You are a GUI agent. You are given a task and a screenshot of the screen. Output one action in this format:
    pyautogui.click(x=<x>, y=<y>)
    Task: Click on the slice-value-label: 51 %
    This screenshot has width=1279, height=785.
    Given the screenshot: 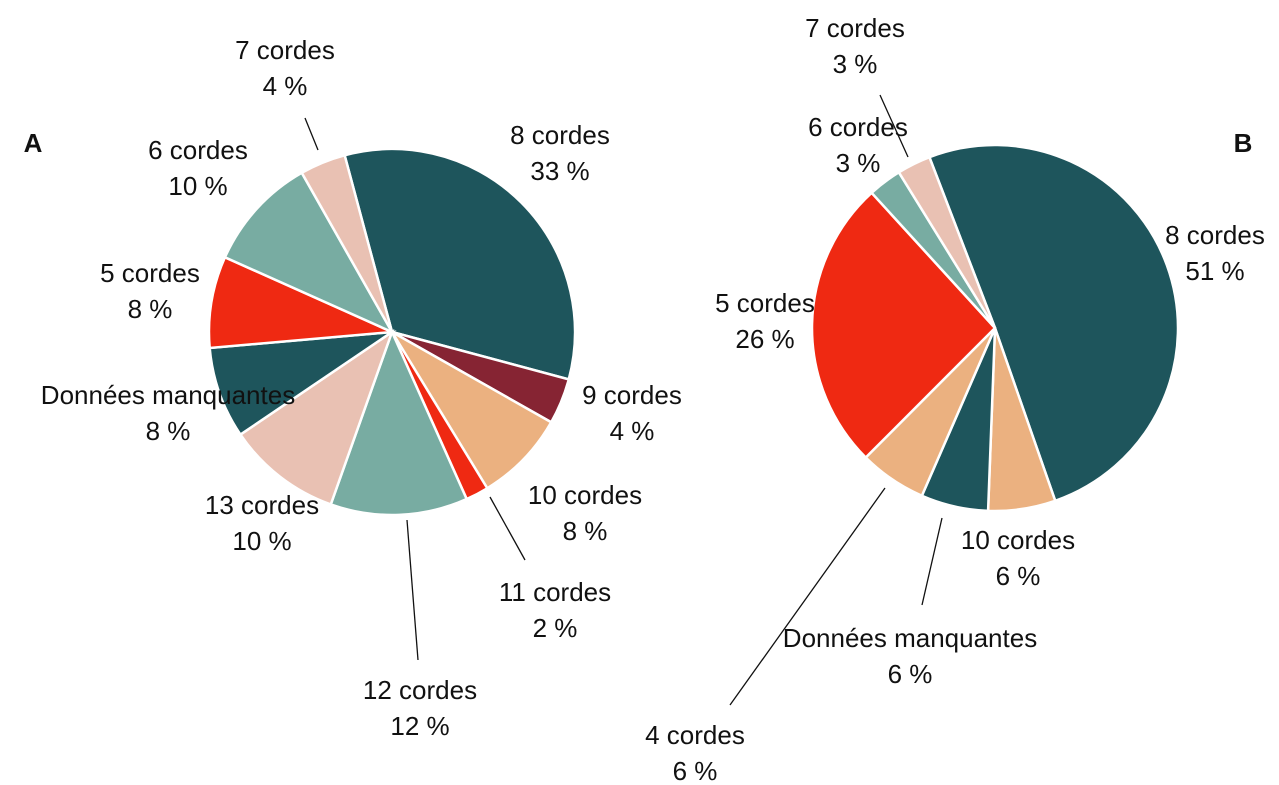 What is the action you would take?
    pyautogui.click(x=1214, y=271)
    